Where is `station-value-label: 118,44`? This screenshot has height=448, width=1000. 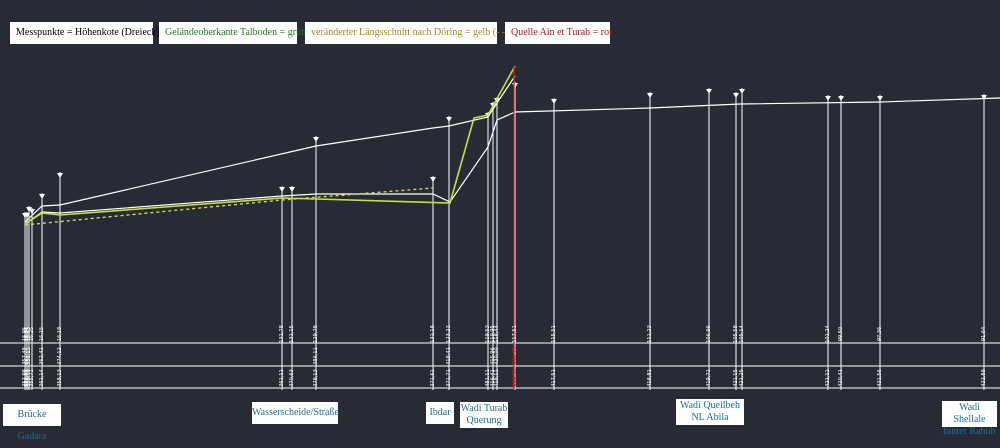 station-value-label: 118,44 is located at coordinates (497, 334).